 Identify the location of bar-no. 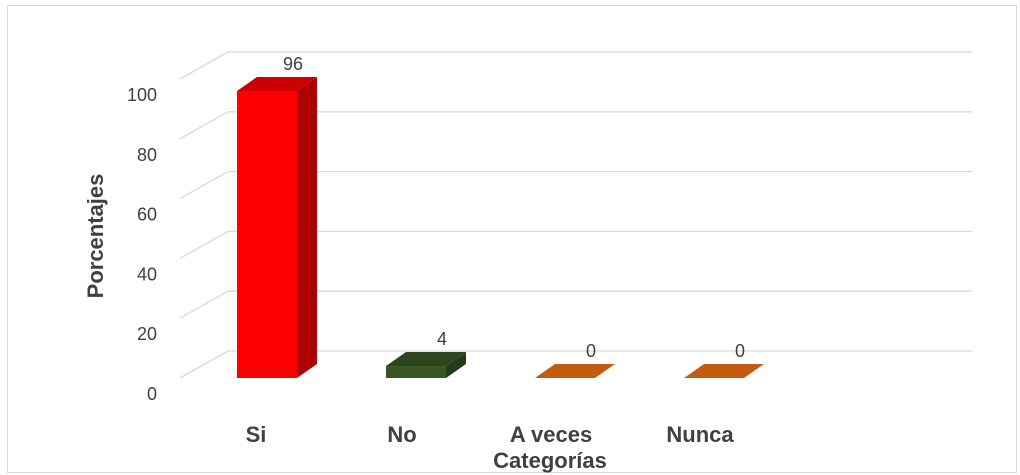
(426, 365).